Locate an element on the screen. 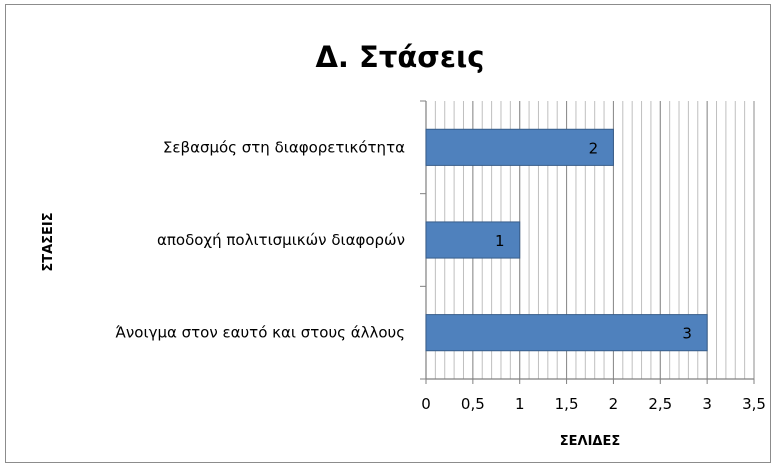 Image resolution: width=779 pixels, height=470 pixels. x-tick-label: 2,5 is located at coordinates (660, 404).